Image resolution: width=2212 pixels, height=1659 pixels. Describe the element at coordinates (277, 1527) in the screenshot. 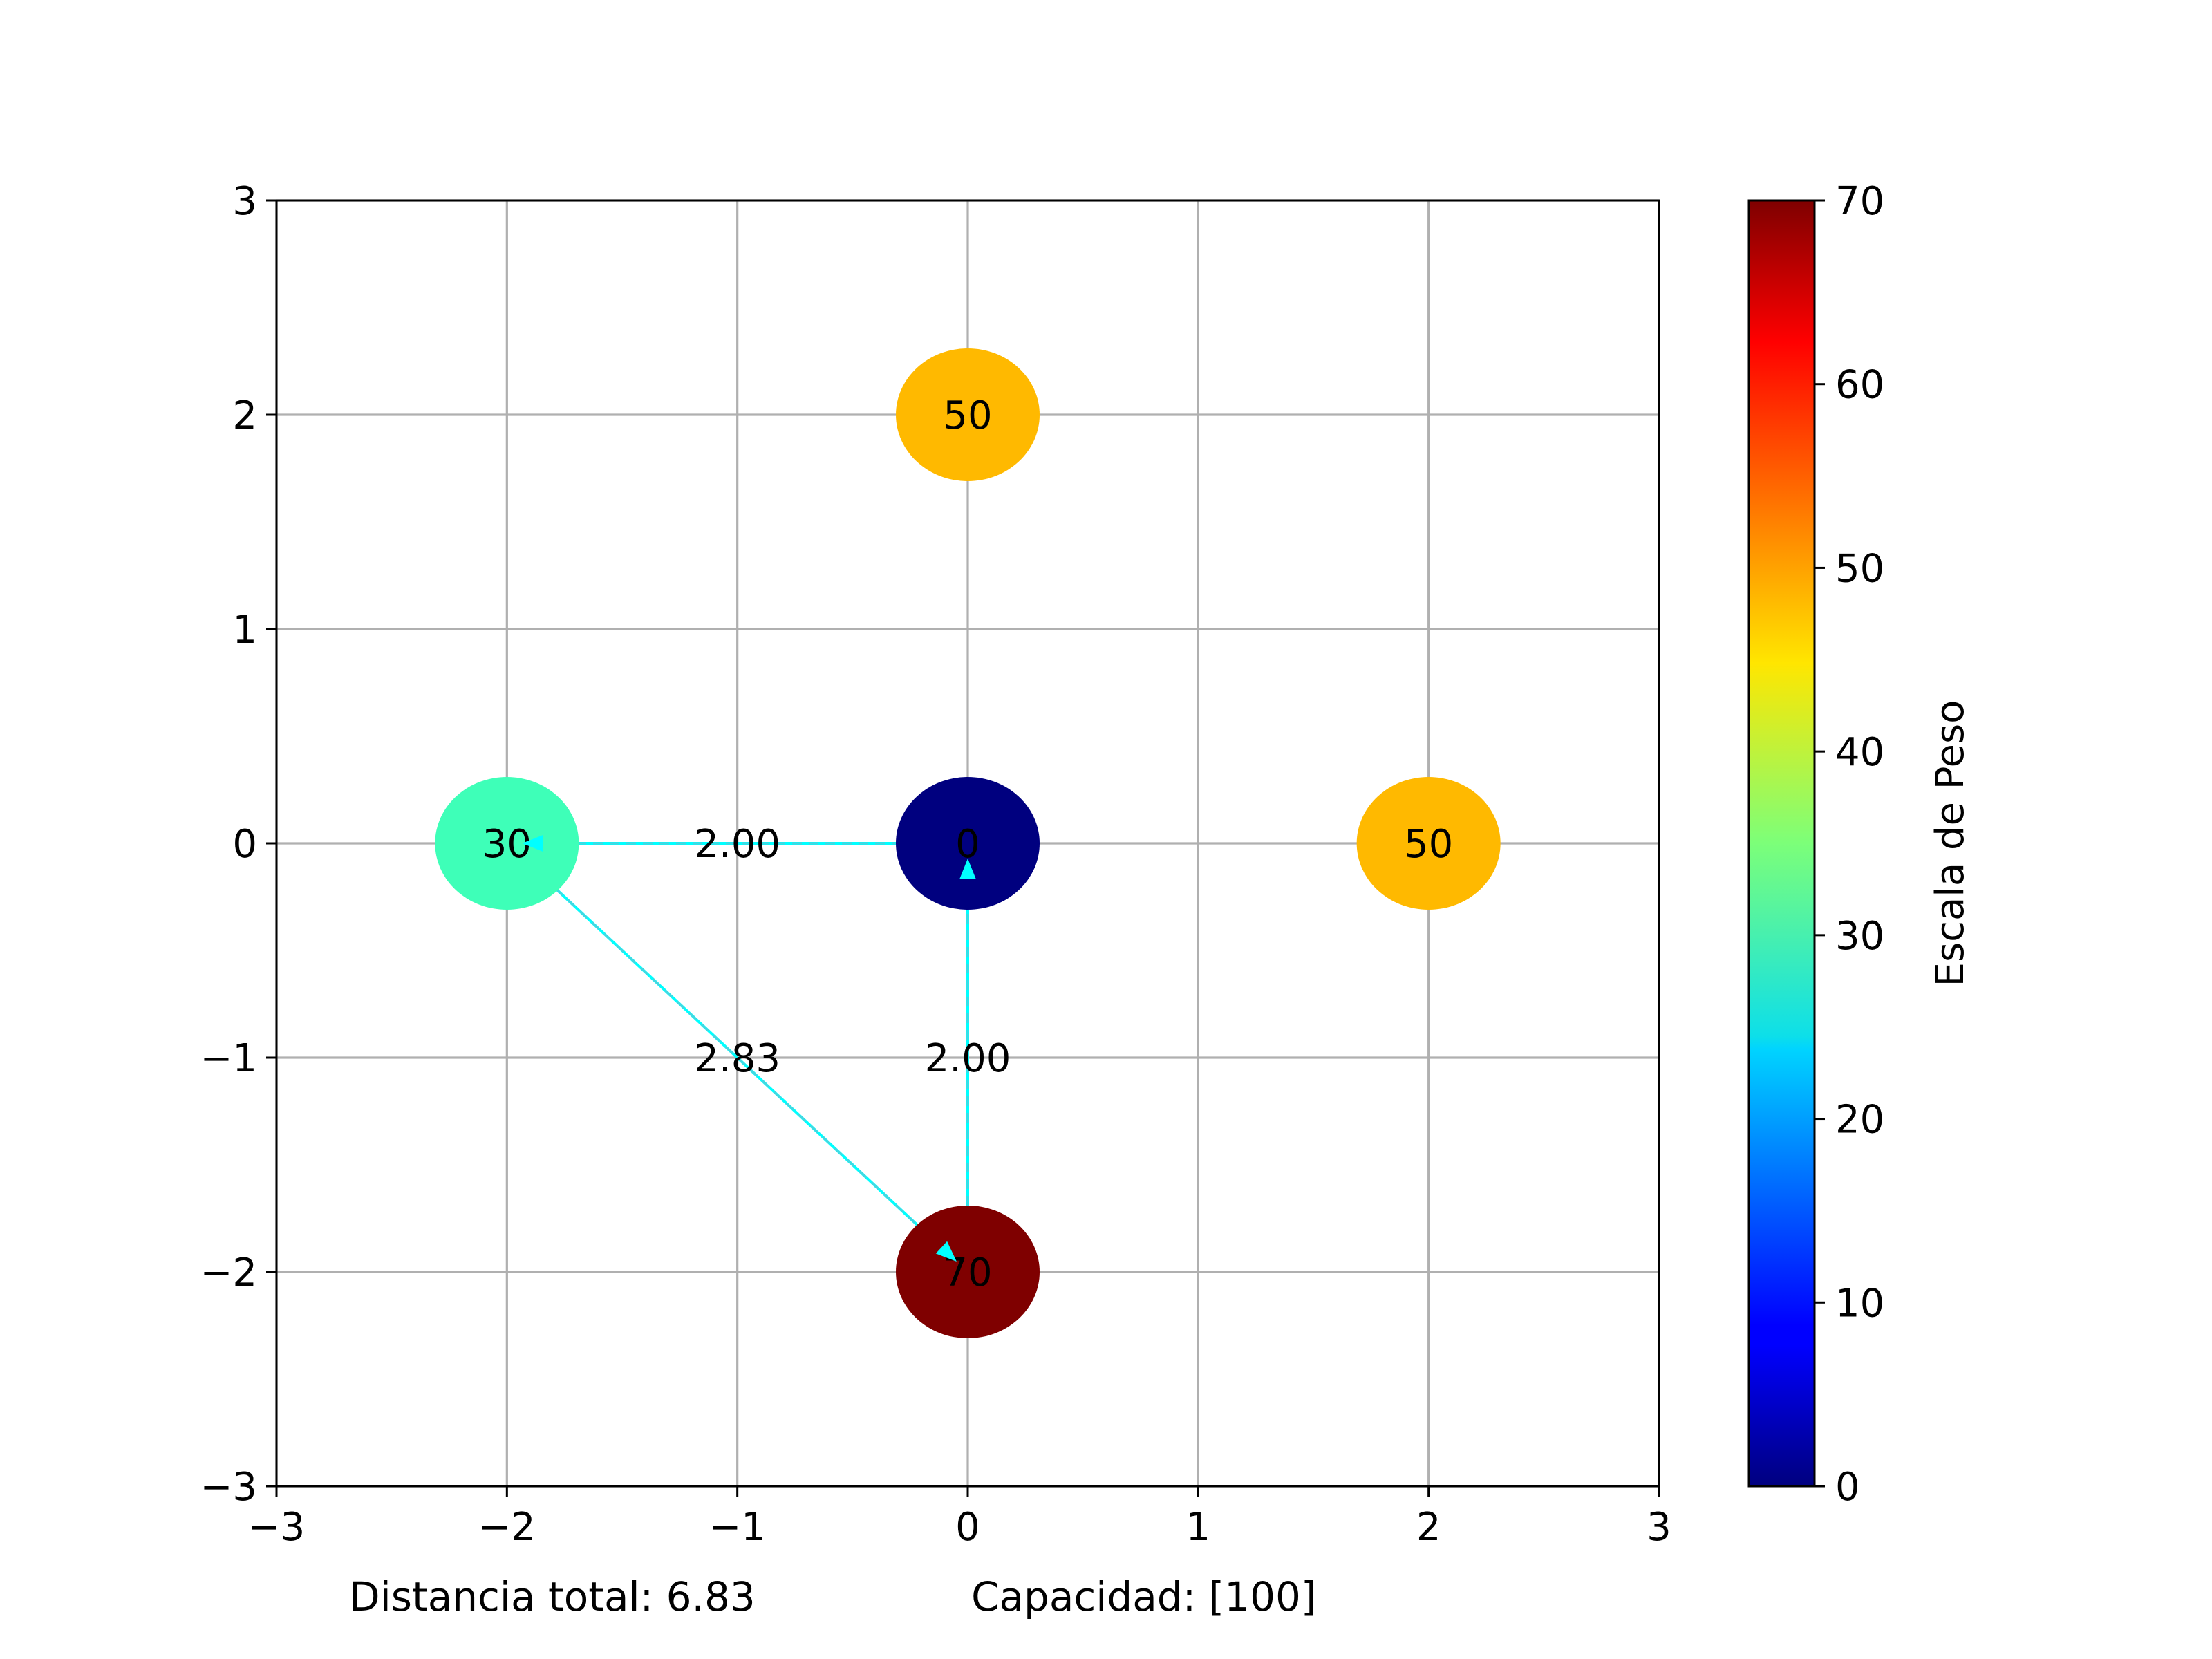

I see `x-tick-label: −3` at that location.